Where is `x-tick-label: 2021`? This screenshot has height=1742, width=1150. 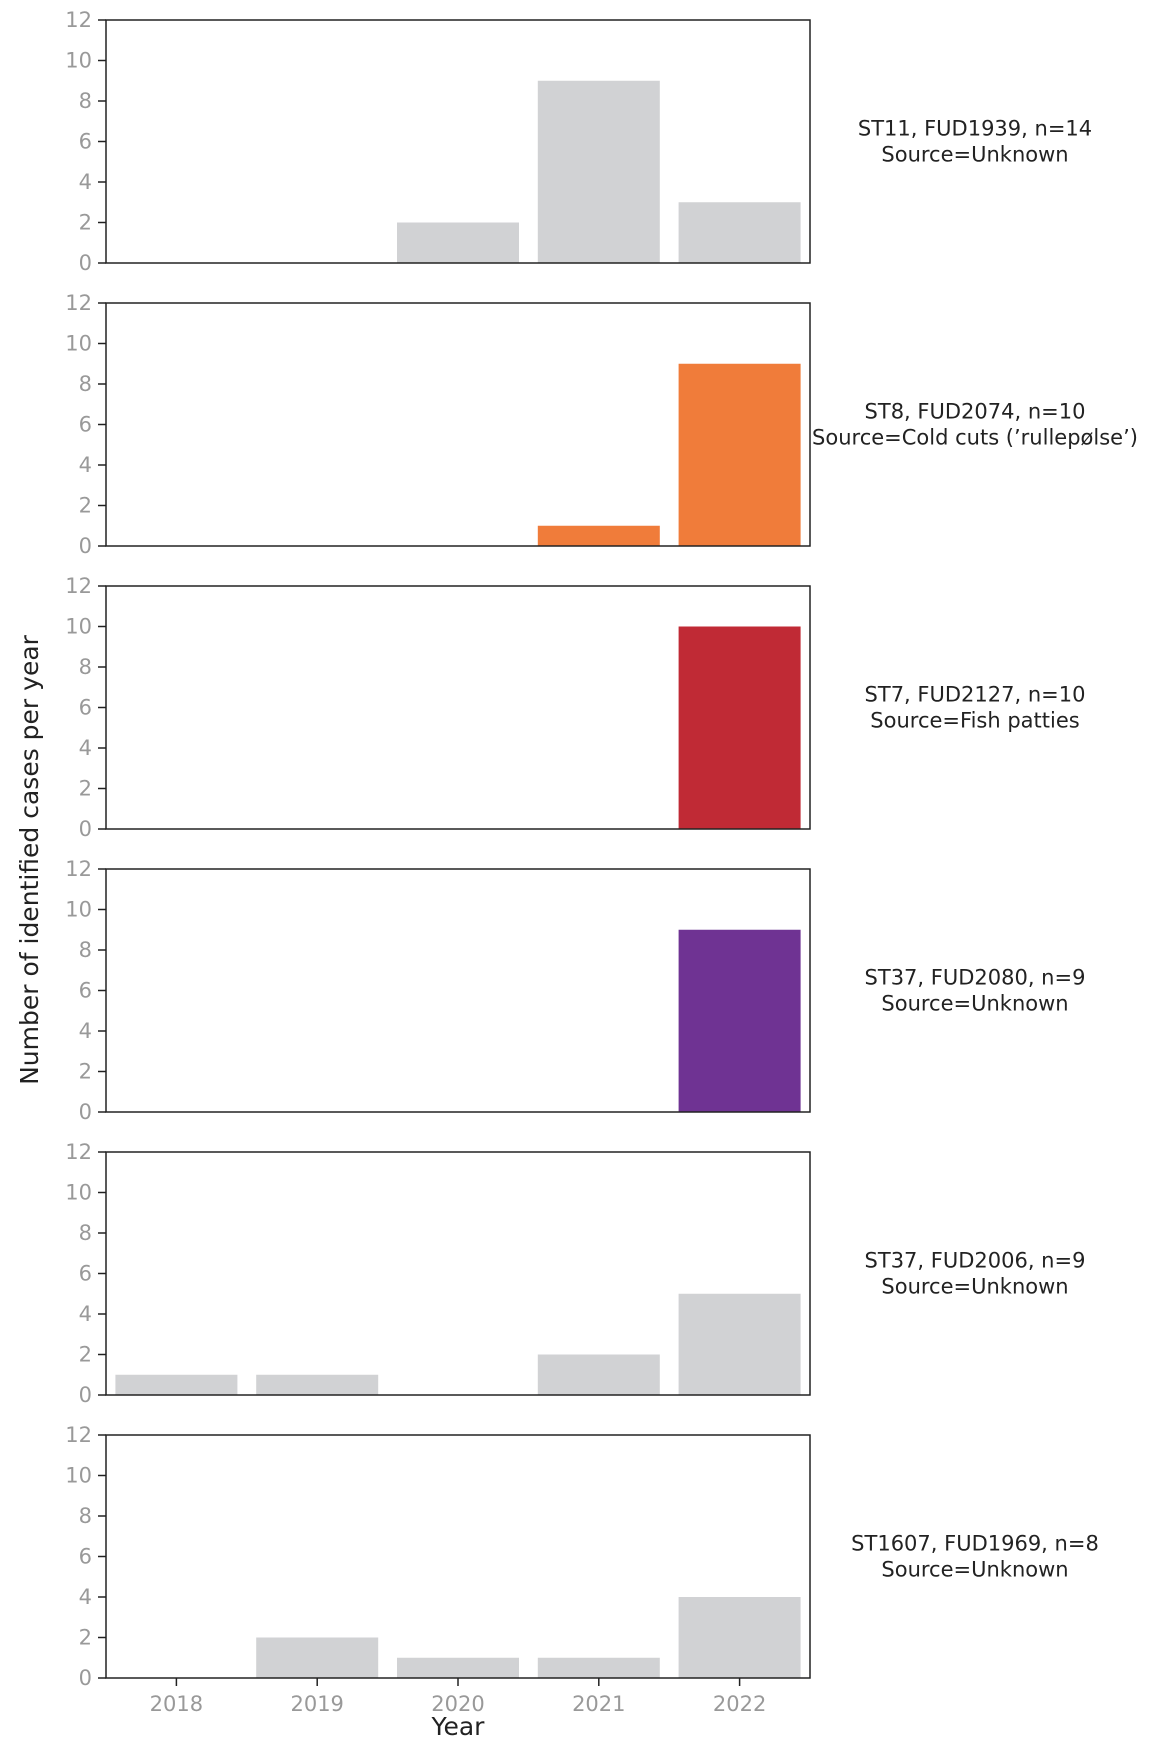 x-tick-label: 2021 is located at coordinates (598, 1704).